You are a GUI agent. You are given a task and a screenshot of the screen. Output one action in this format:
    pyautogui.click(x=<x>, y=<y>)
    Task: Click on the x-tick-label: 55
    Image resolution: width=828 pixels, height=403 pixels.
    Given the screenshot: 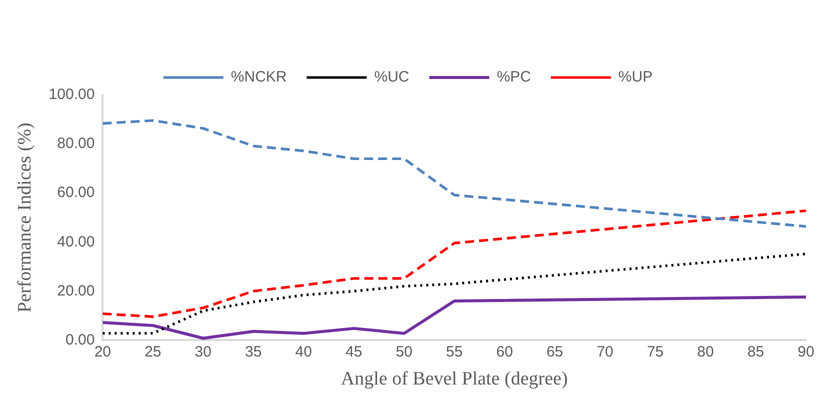 What is the action you would take?
    pyautogui.click(x=454, y=351)
    